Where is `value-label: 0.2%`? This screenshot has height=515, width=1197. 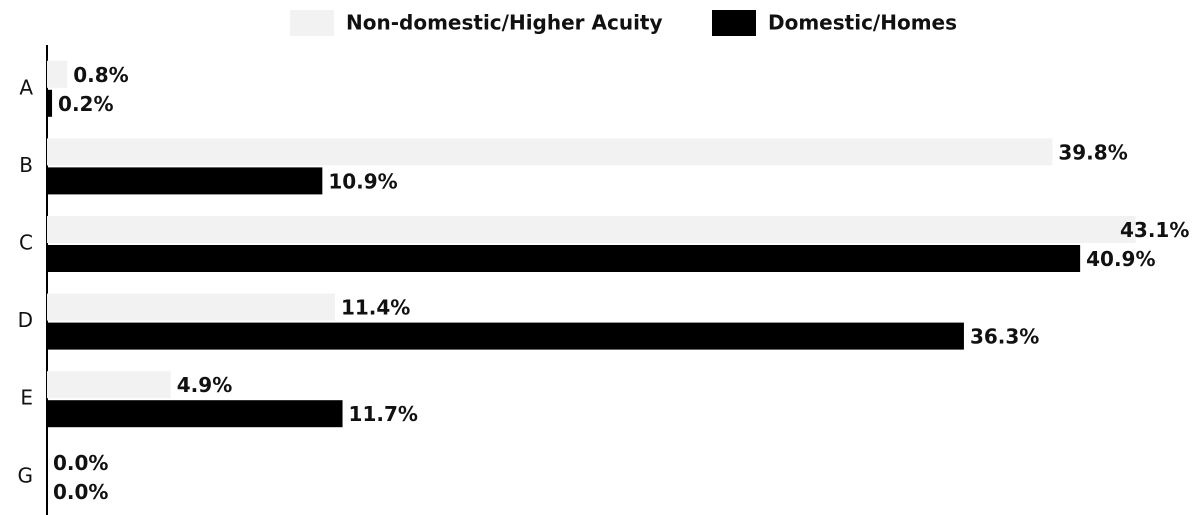 value-label: 0.2% is located at coordinates (85, 104).